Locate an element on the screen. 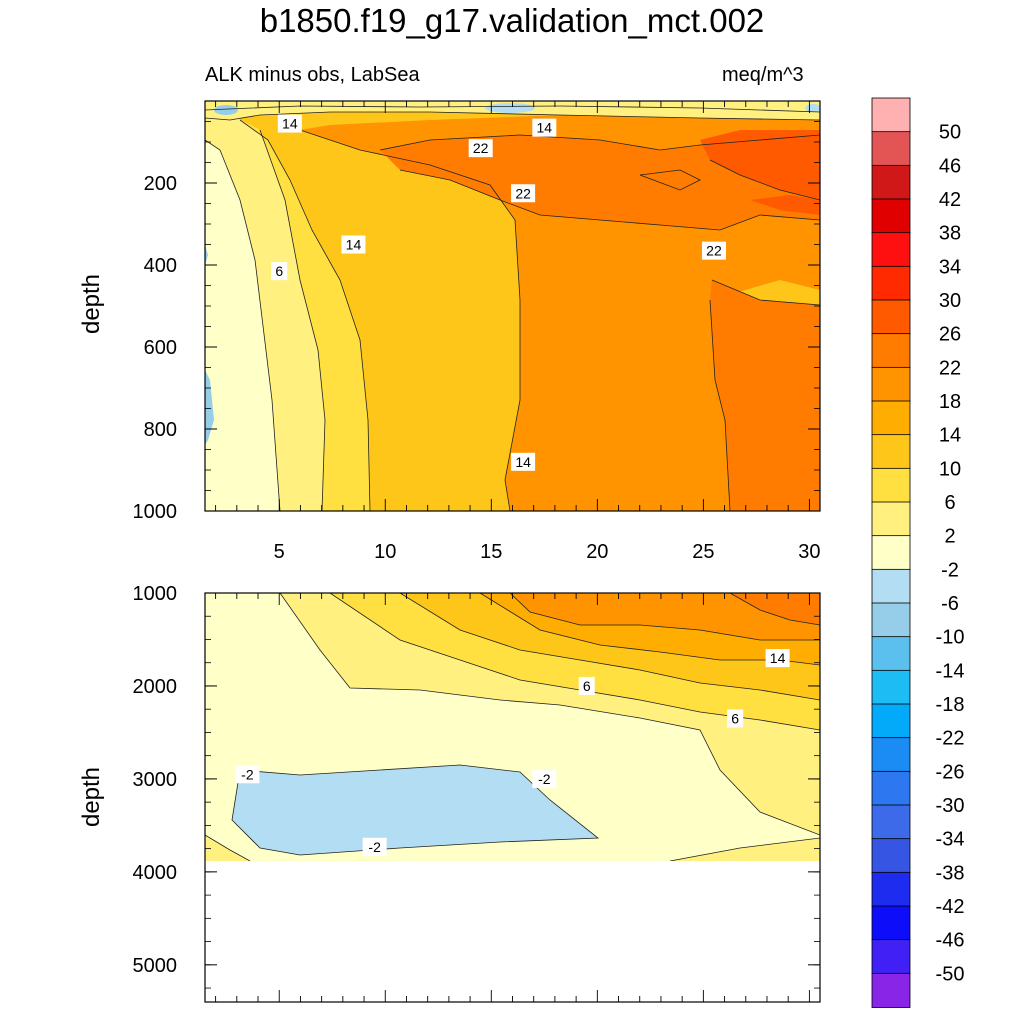 The width and height of the screenshot is (1024, 1024). colorbar-label: 46 is located at coordinates (950, 166).